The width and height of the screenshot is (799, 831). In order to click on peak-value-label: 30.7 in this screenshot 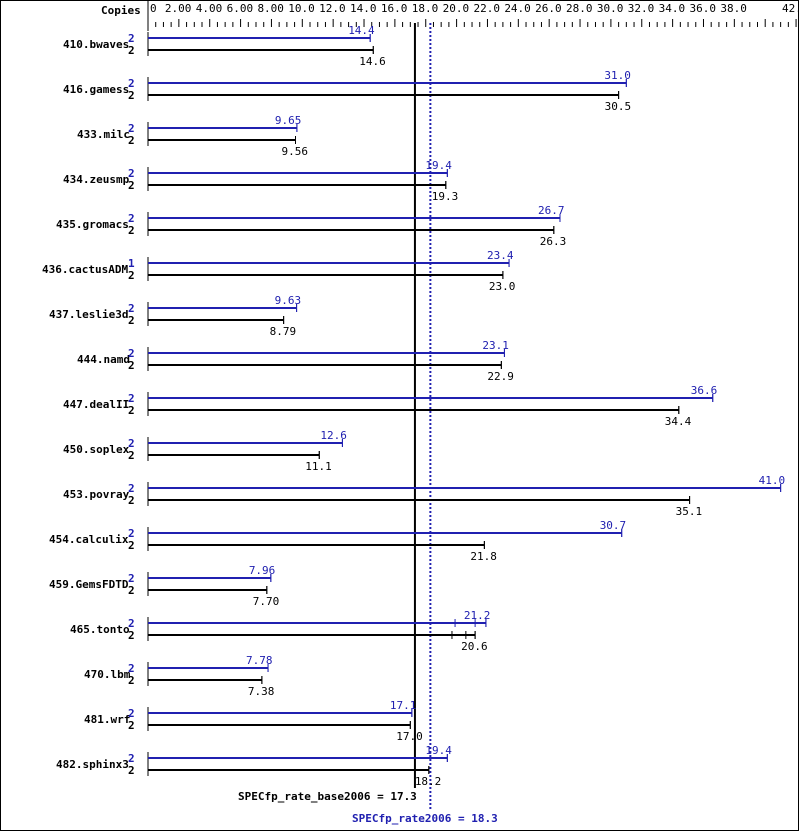, I will do `click(613, 525)`.